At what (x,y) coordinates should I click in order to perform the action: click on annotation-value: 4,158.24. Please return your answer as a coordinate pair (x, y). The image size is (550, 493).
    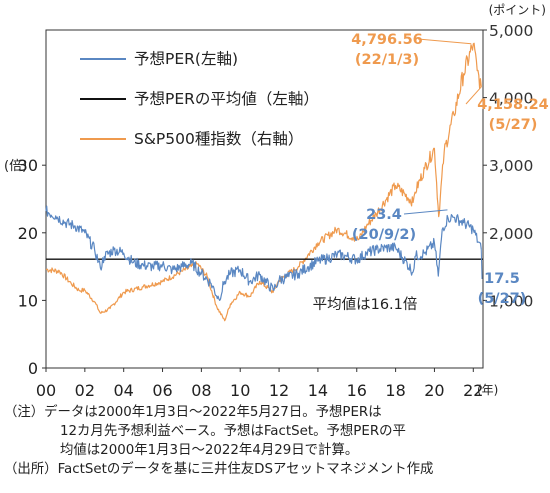
    Looking at the image, I should click on (513, 105).